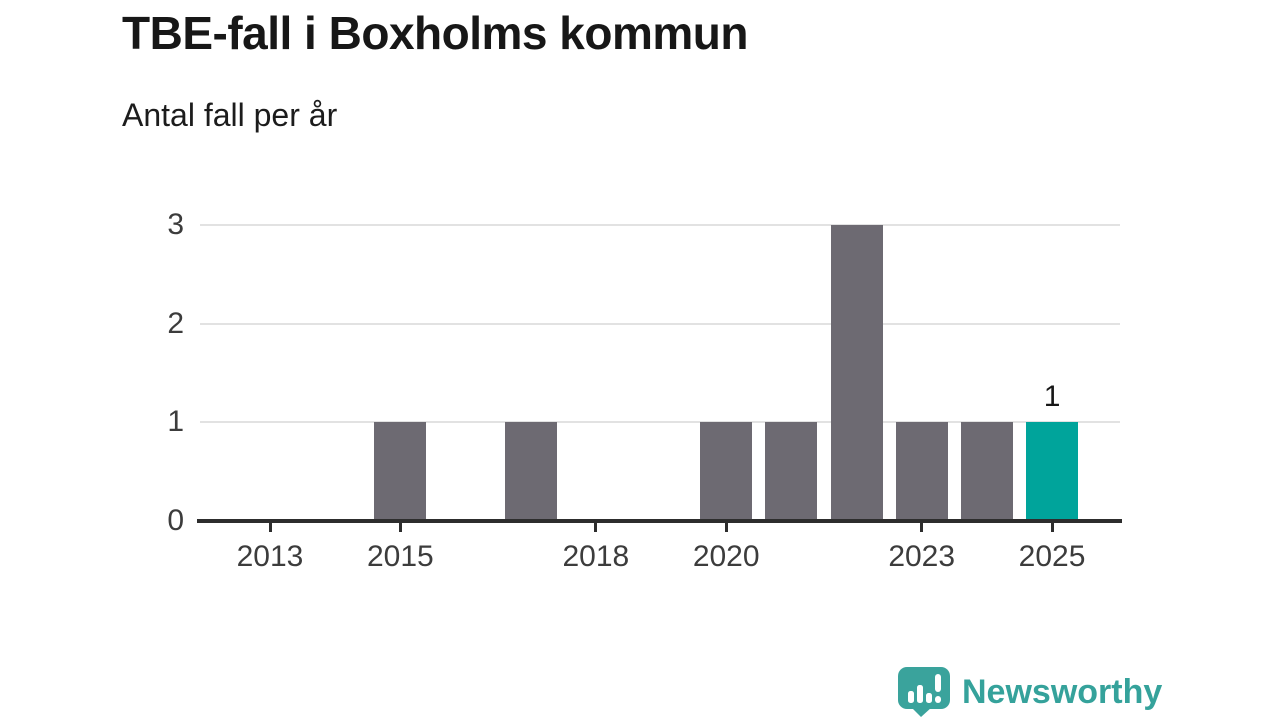 The image size is (1280, 720). Describe the element at coordinates (596, 556) in the screenshot. I see `x-axis-label-2018: 2018` at that location.